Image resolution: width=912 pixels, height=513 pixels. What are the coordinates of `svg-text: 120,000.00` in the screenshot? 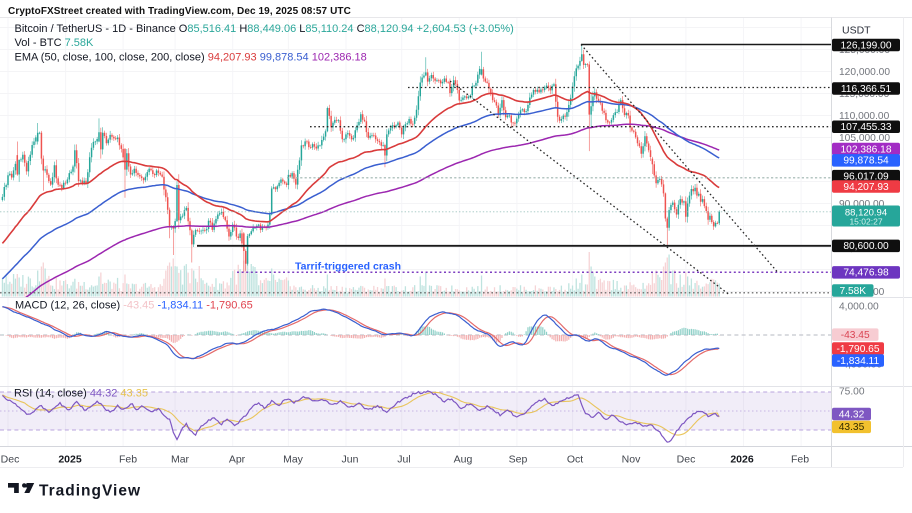 It's located at (864, 72).